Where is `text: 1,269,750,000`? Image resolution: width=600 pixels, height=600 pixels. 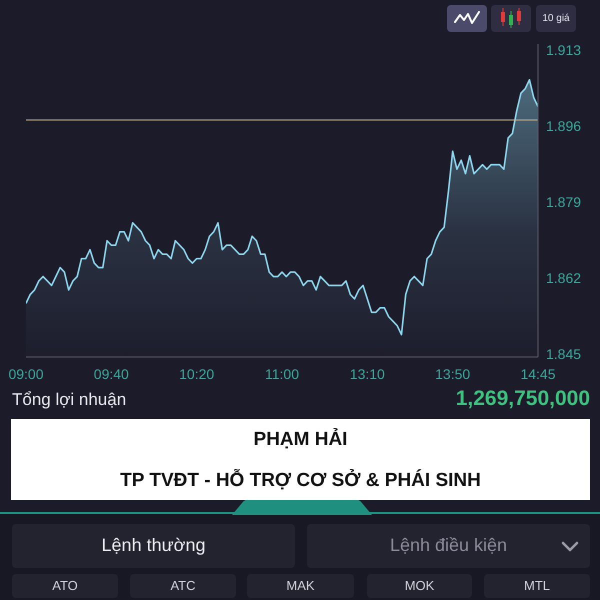 text: 1,269,750,000 is located at coordinates (523, 399).